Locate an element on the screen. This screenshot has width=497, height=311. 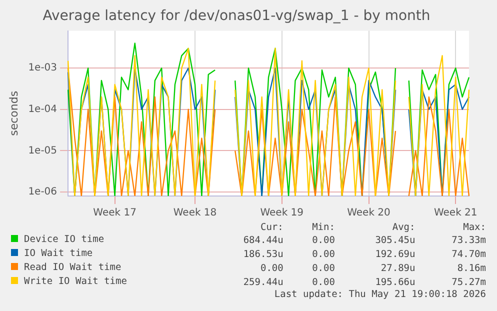
chart-title: Average latency for /dev/onas01-vg/swap_1 - by month is located at coordinates (236, 16).